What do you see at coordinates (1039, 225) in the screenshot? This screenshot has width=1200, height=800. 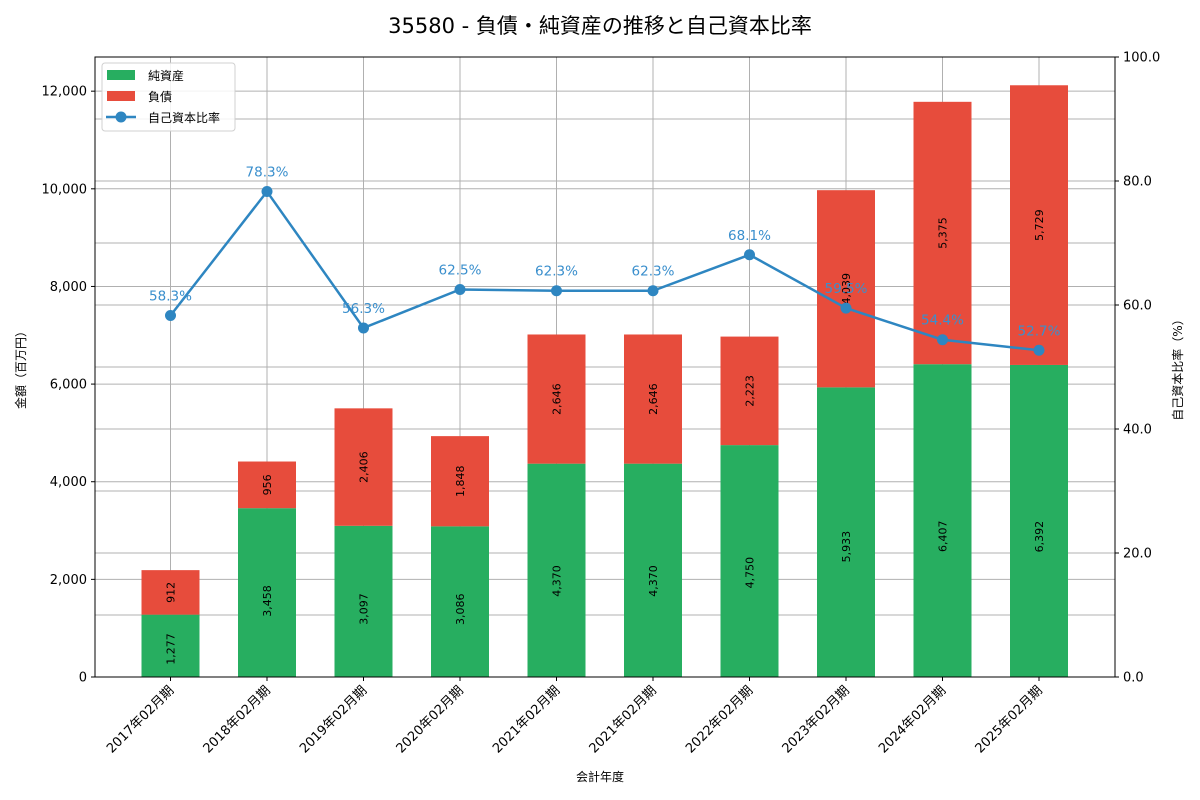 I see `bar-label-liabilities: 5,729` at bounding box center [1039, 225].